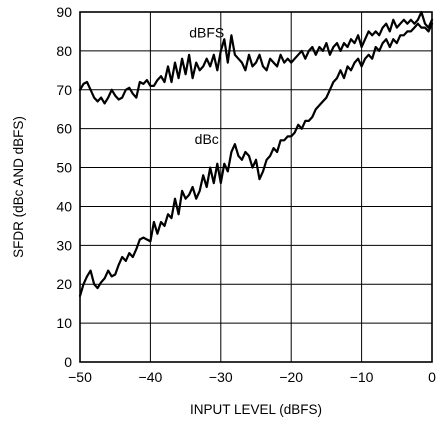  Describe the element at coordinates (64, 129) in the screenshot. I see `y-tick-label: 60` at that location.